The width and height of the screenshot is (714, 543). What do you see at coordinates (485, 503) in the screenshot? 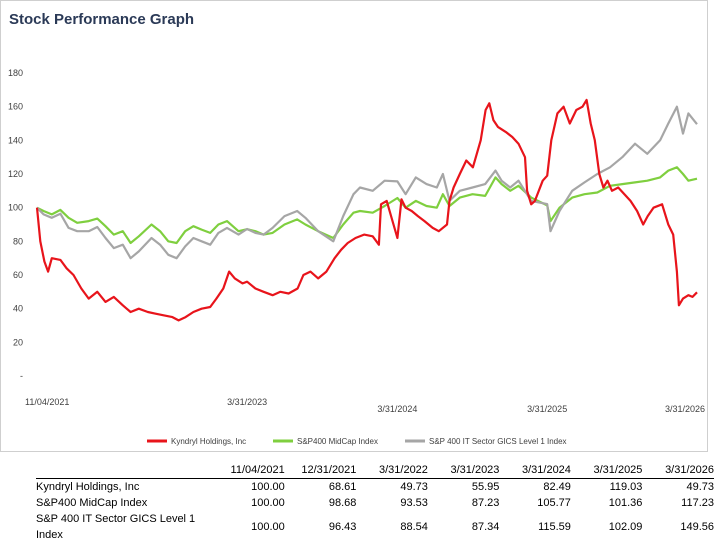
I see `table-cell: 87.23` at bounding box center [485, 503].